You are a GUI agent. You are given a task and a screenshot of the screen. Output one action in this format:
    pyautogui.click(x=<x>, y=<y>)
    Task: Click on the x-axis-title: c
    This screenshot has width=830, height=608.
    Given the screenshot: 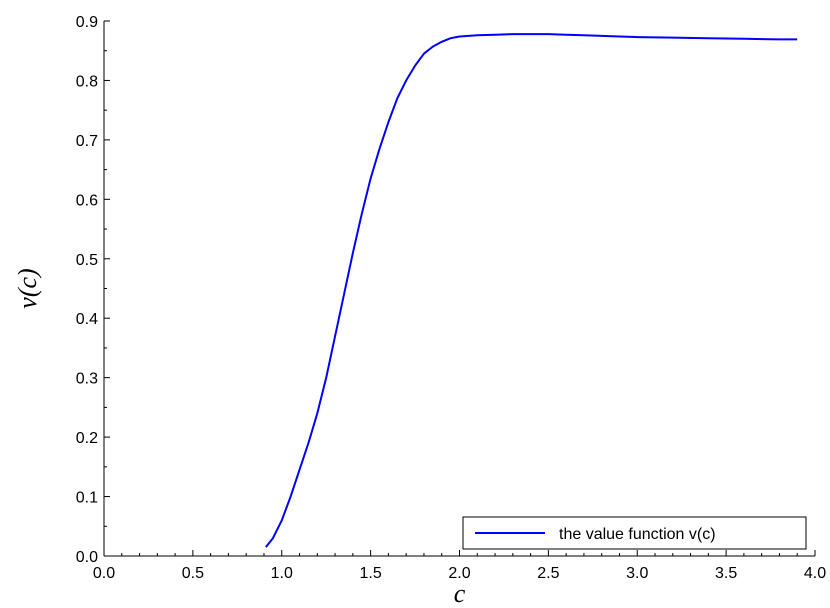 What is the action you would take?
    pyautogui.click(x=460, y=593)
    